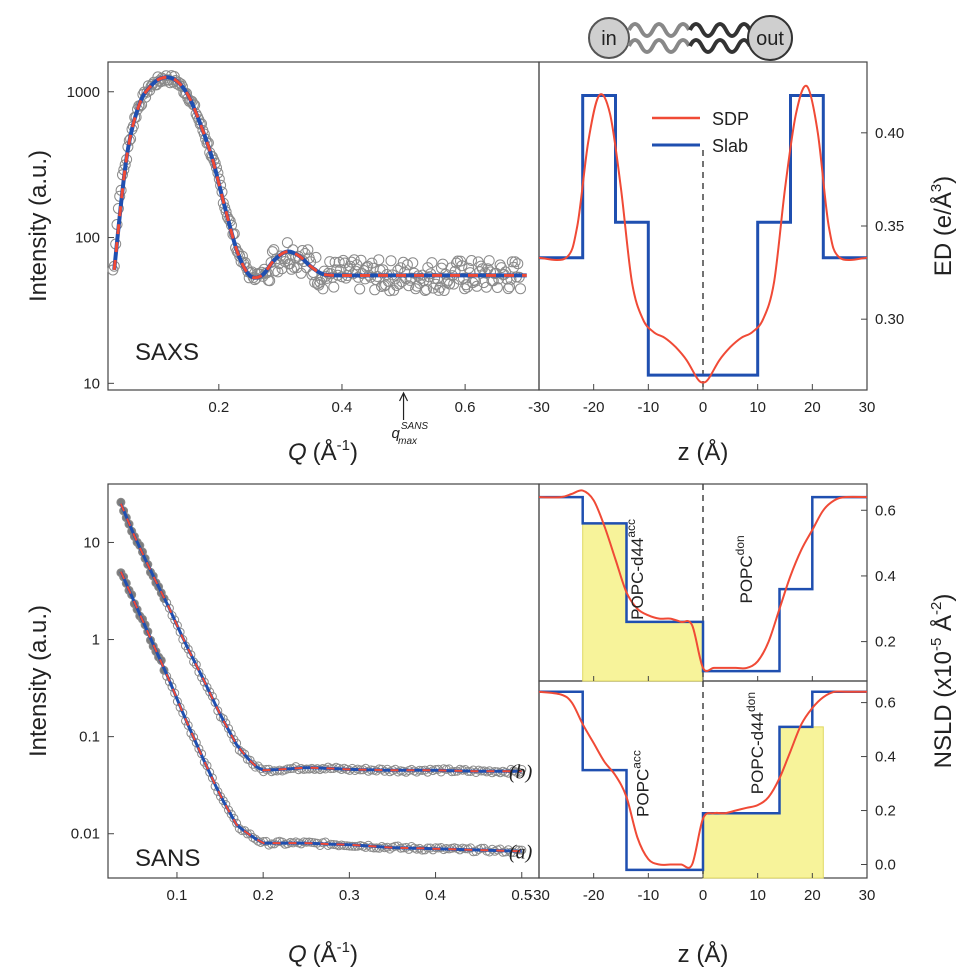 Image resolution: width=969 pixels, height=974 pixels. What do you see at coordinates (320, 638) in the screenshot?
I see `sans-sdp-fit-b` at bounding box center [320, 638].